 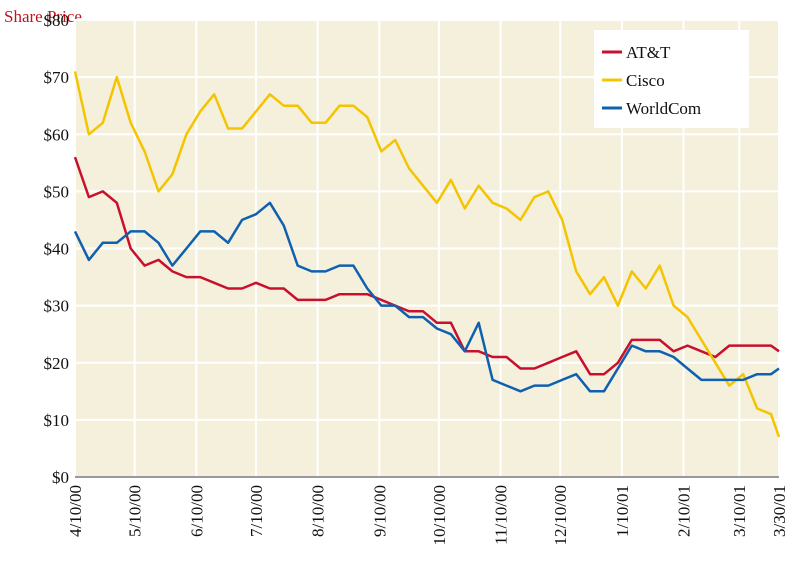 I want to click on x-tick-label: 12/10/00, so click(x=560, y=515).